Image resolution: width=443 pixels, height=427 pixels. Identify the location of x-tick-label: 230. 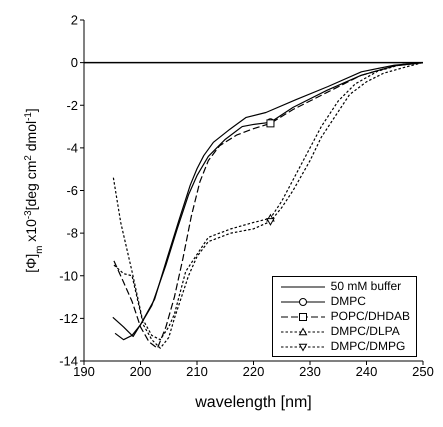
(310, 372).